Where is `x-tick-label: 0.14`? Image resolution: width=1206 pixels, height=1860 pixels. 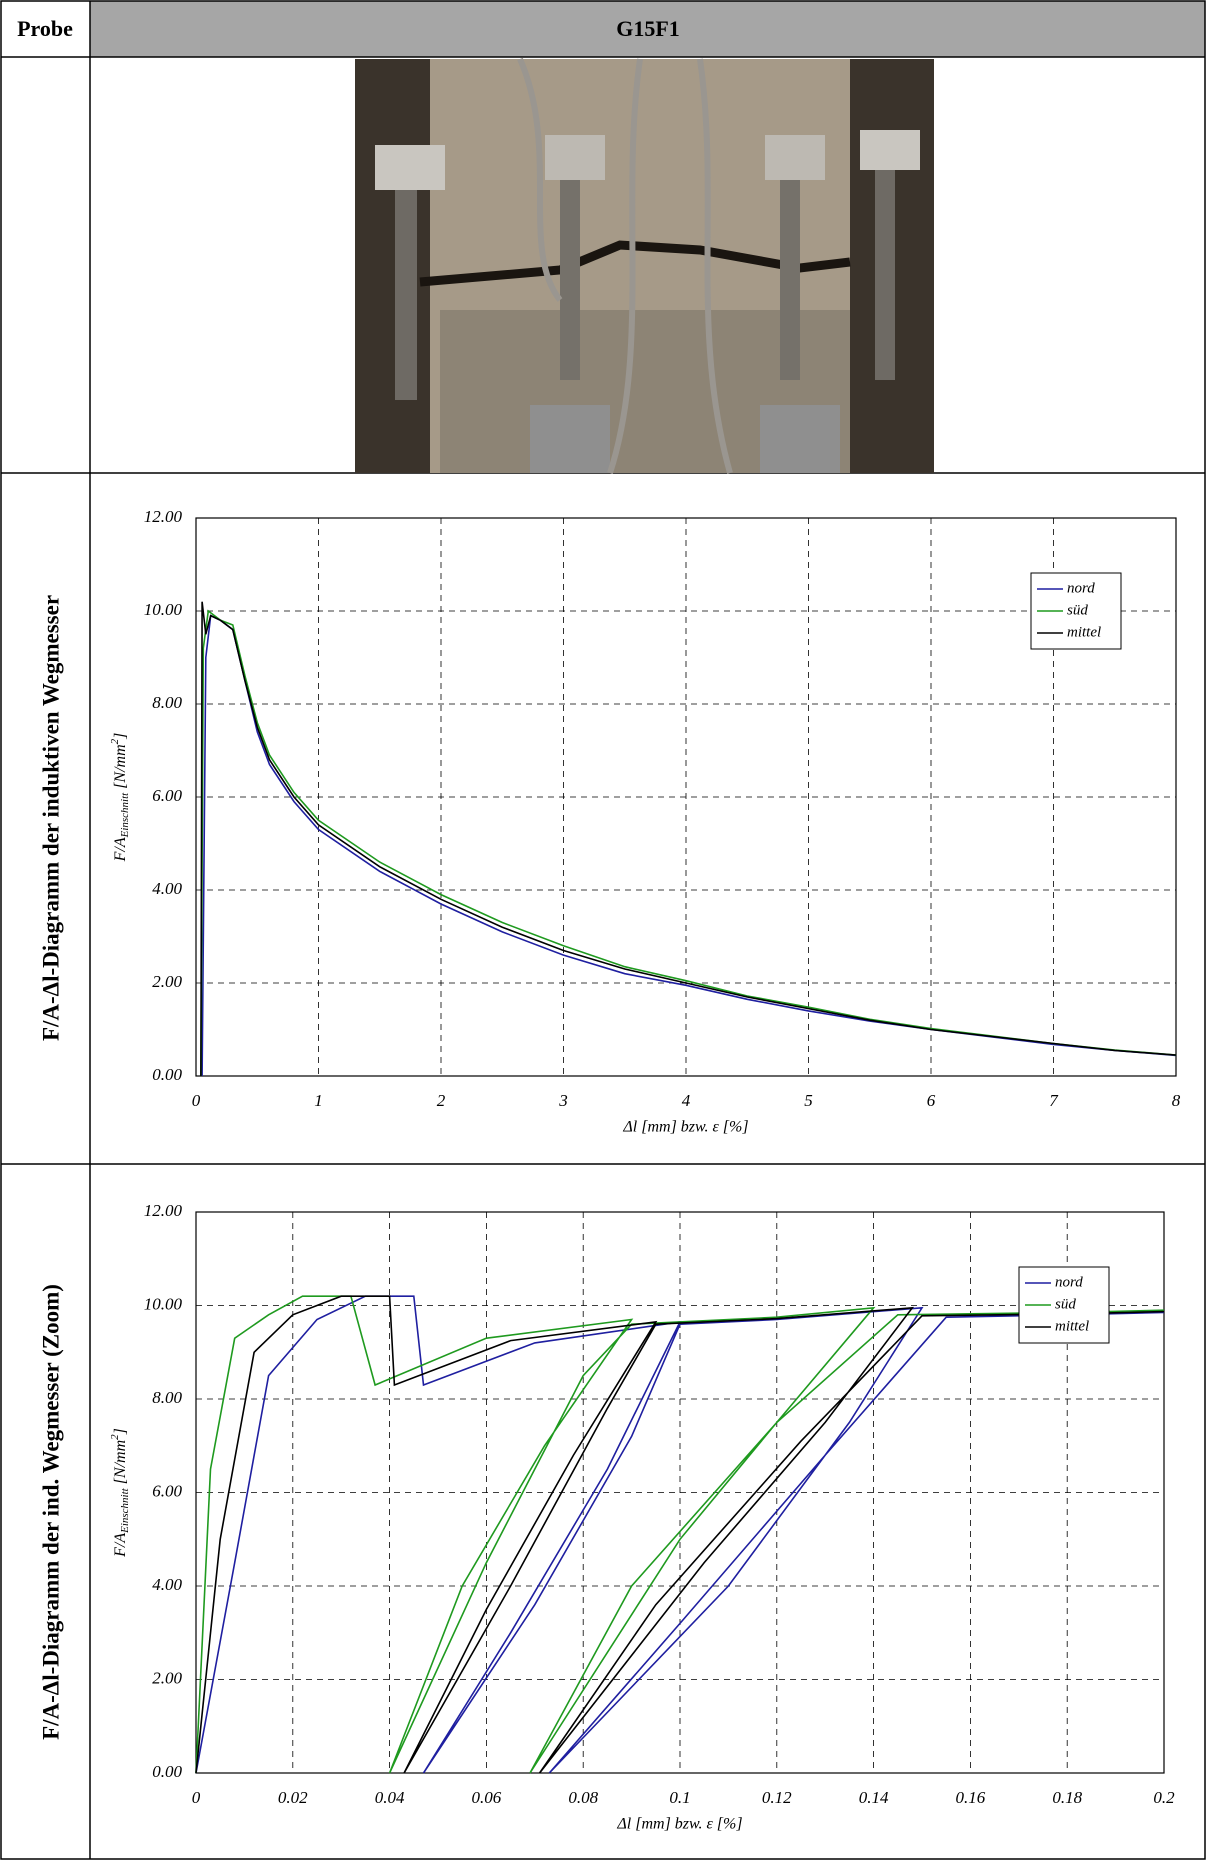
x-tick-label: 0.14 is located at coordinates (874, 1797).